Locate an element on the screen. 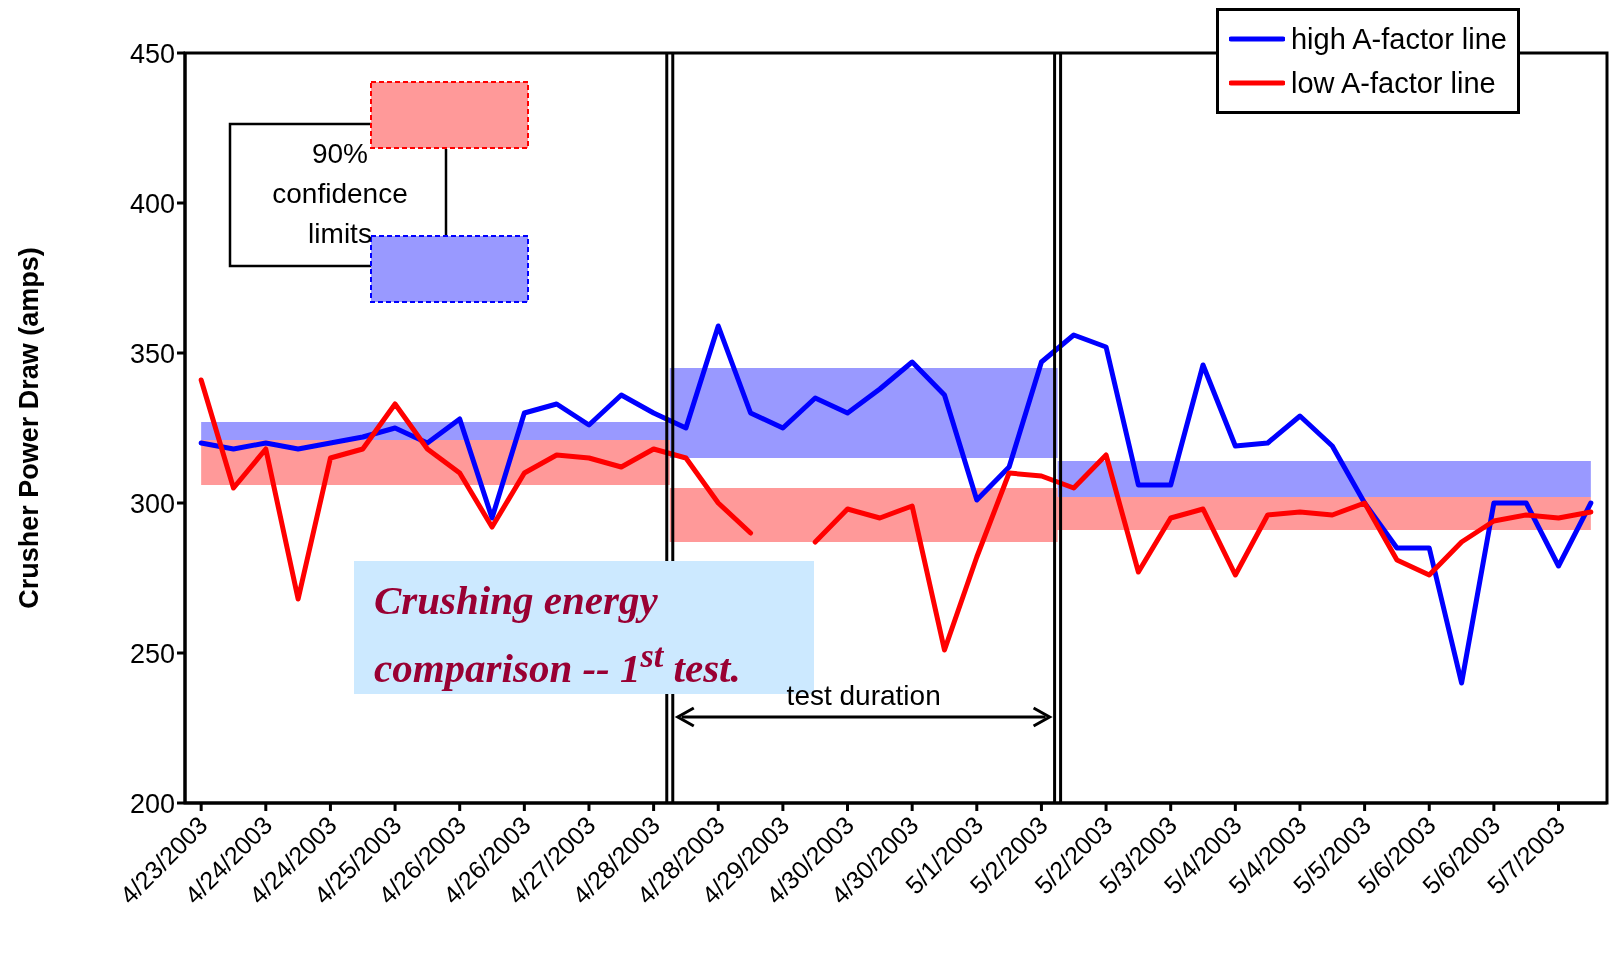  y-axis-title: Crusher Power Draw (amps) is located at coordinates (29, 428).